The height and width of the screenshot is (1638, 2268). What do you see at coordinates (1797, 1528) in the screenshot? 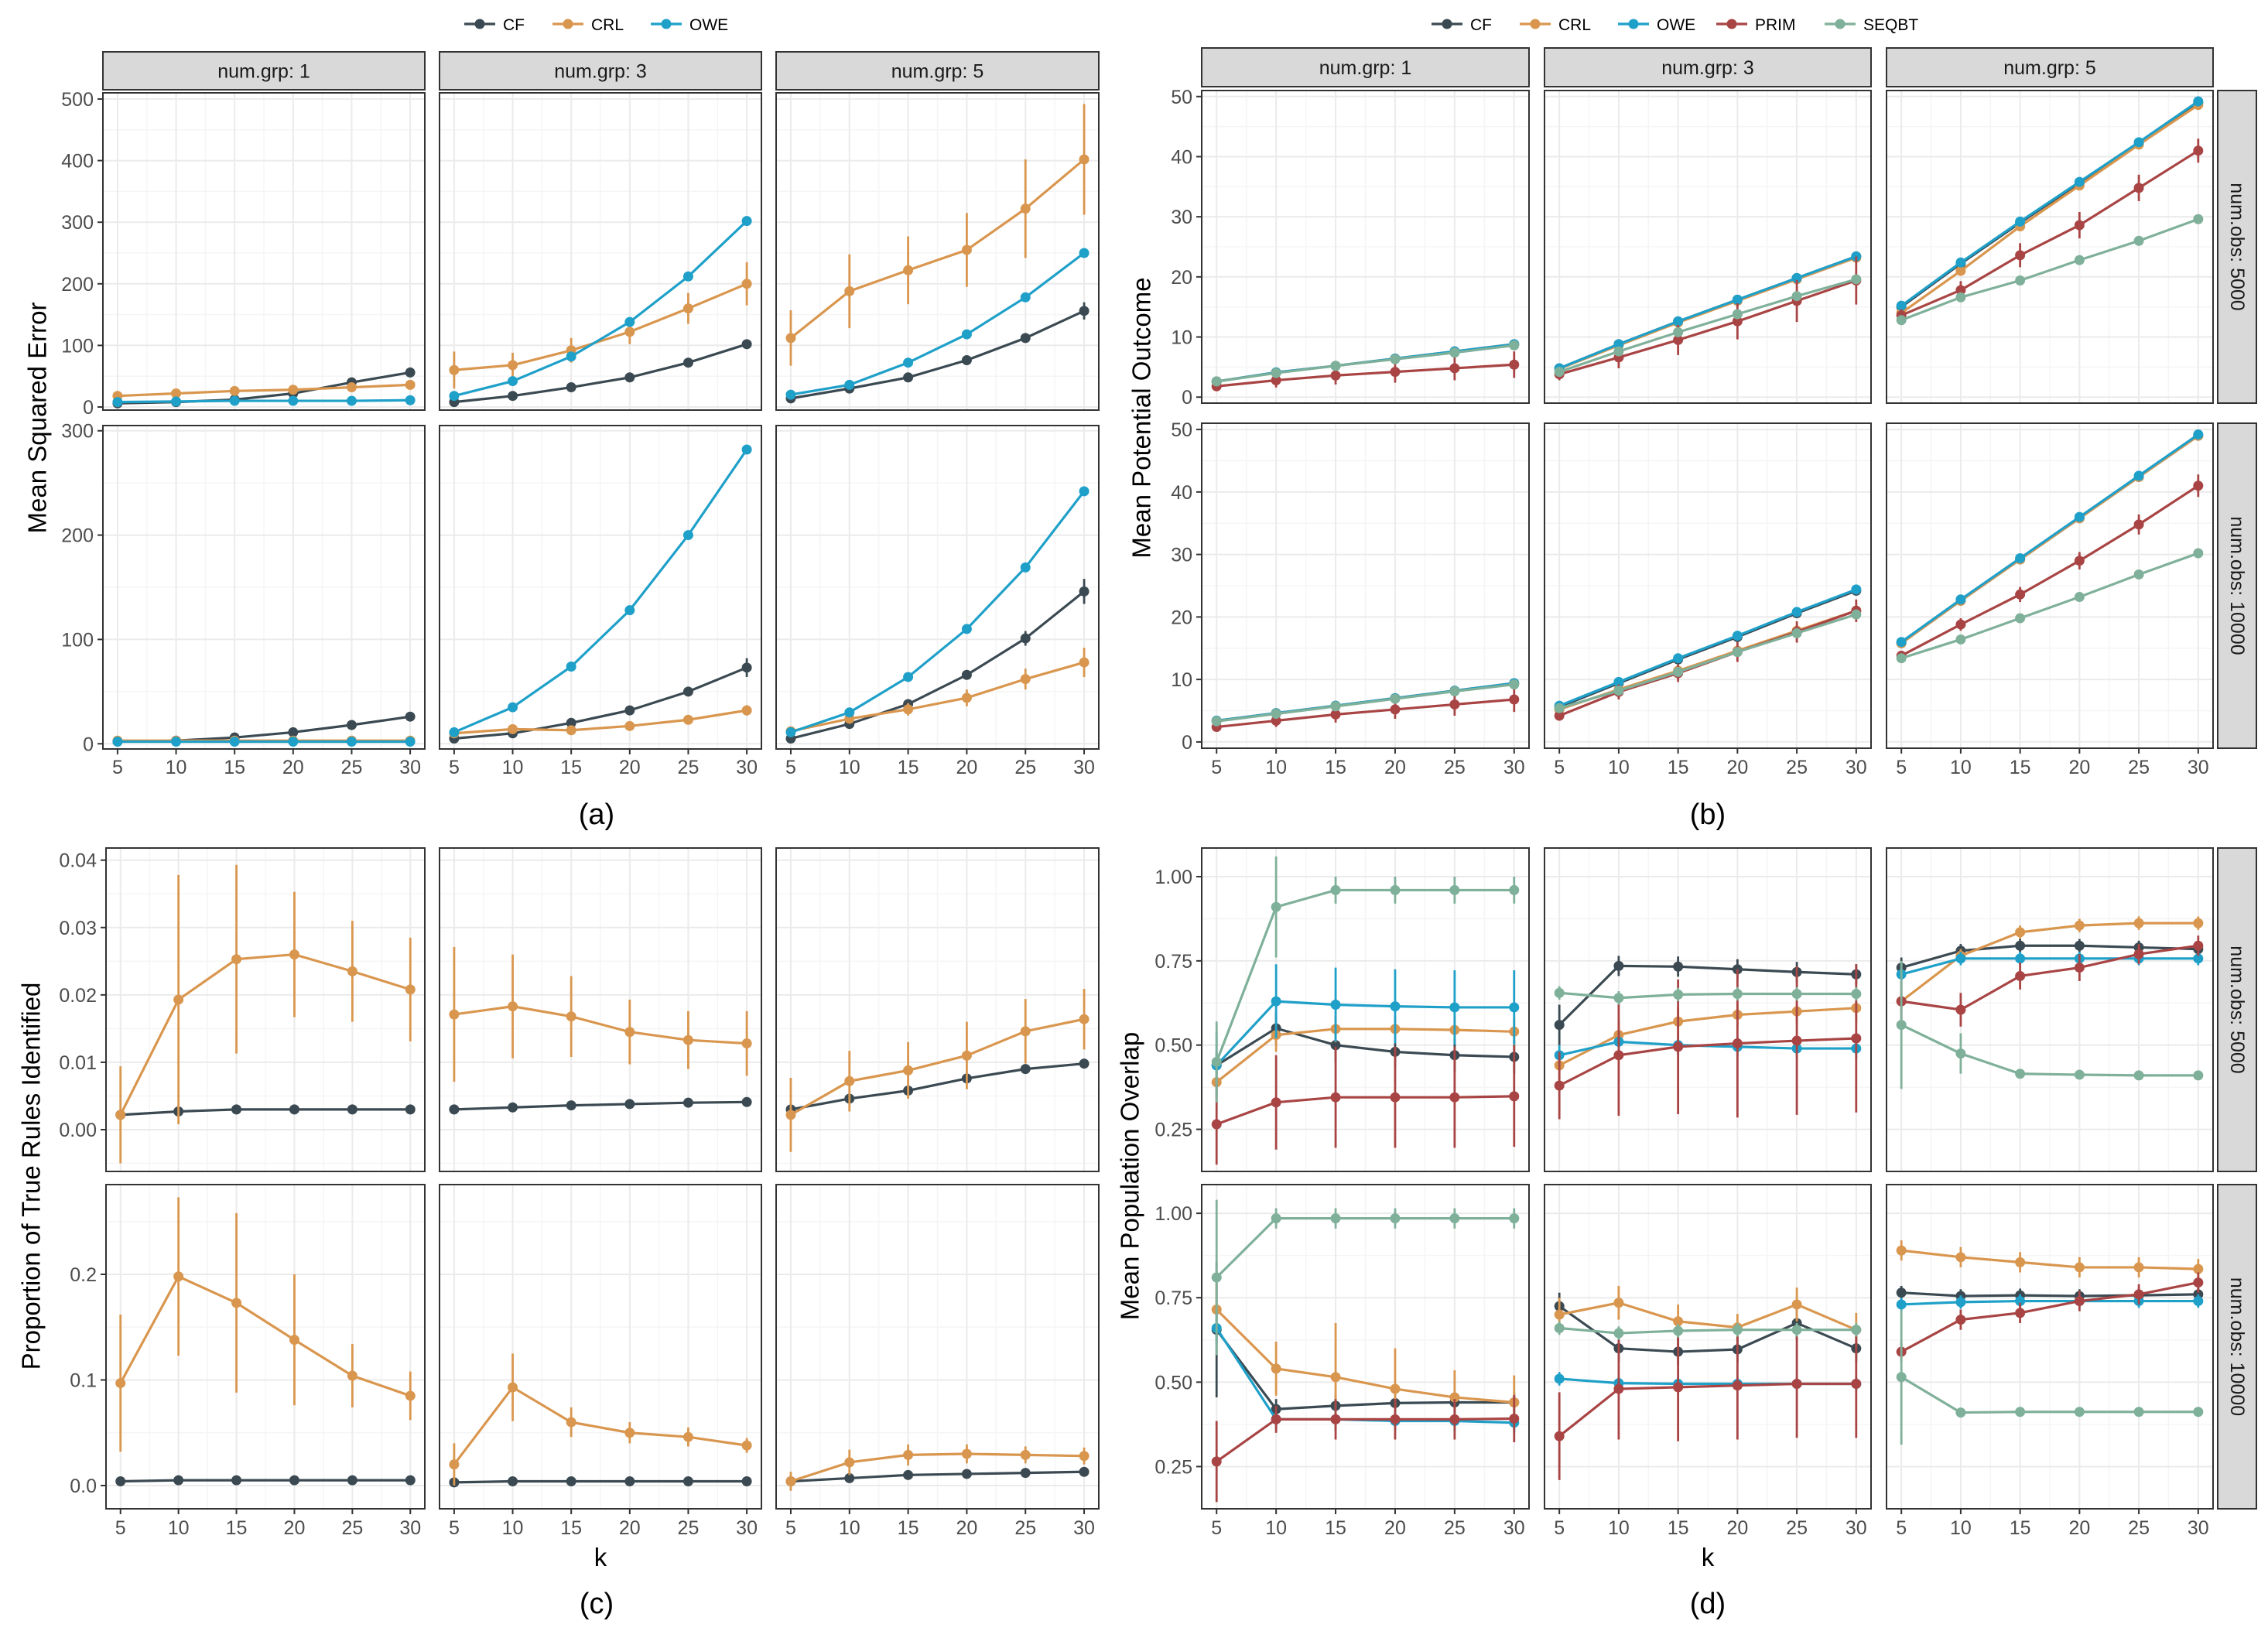
I see `x-tick-label: 25` at bounding box center [1797, 1528].